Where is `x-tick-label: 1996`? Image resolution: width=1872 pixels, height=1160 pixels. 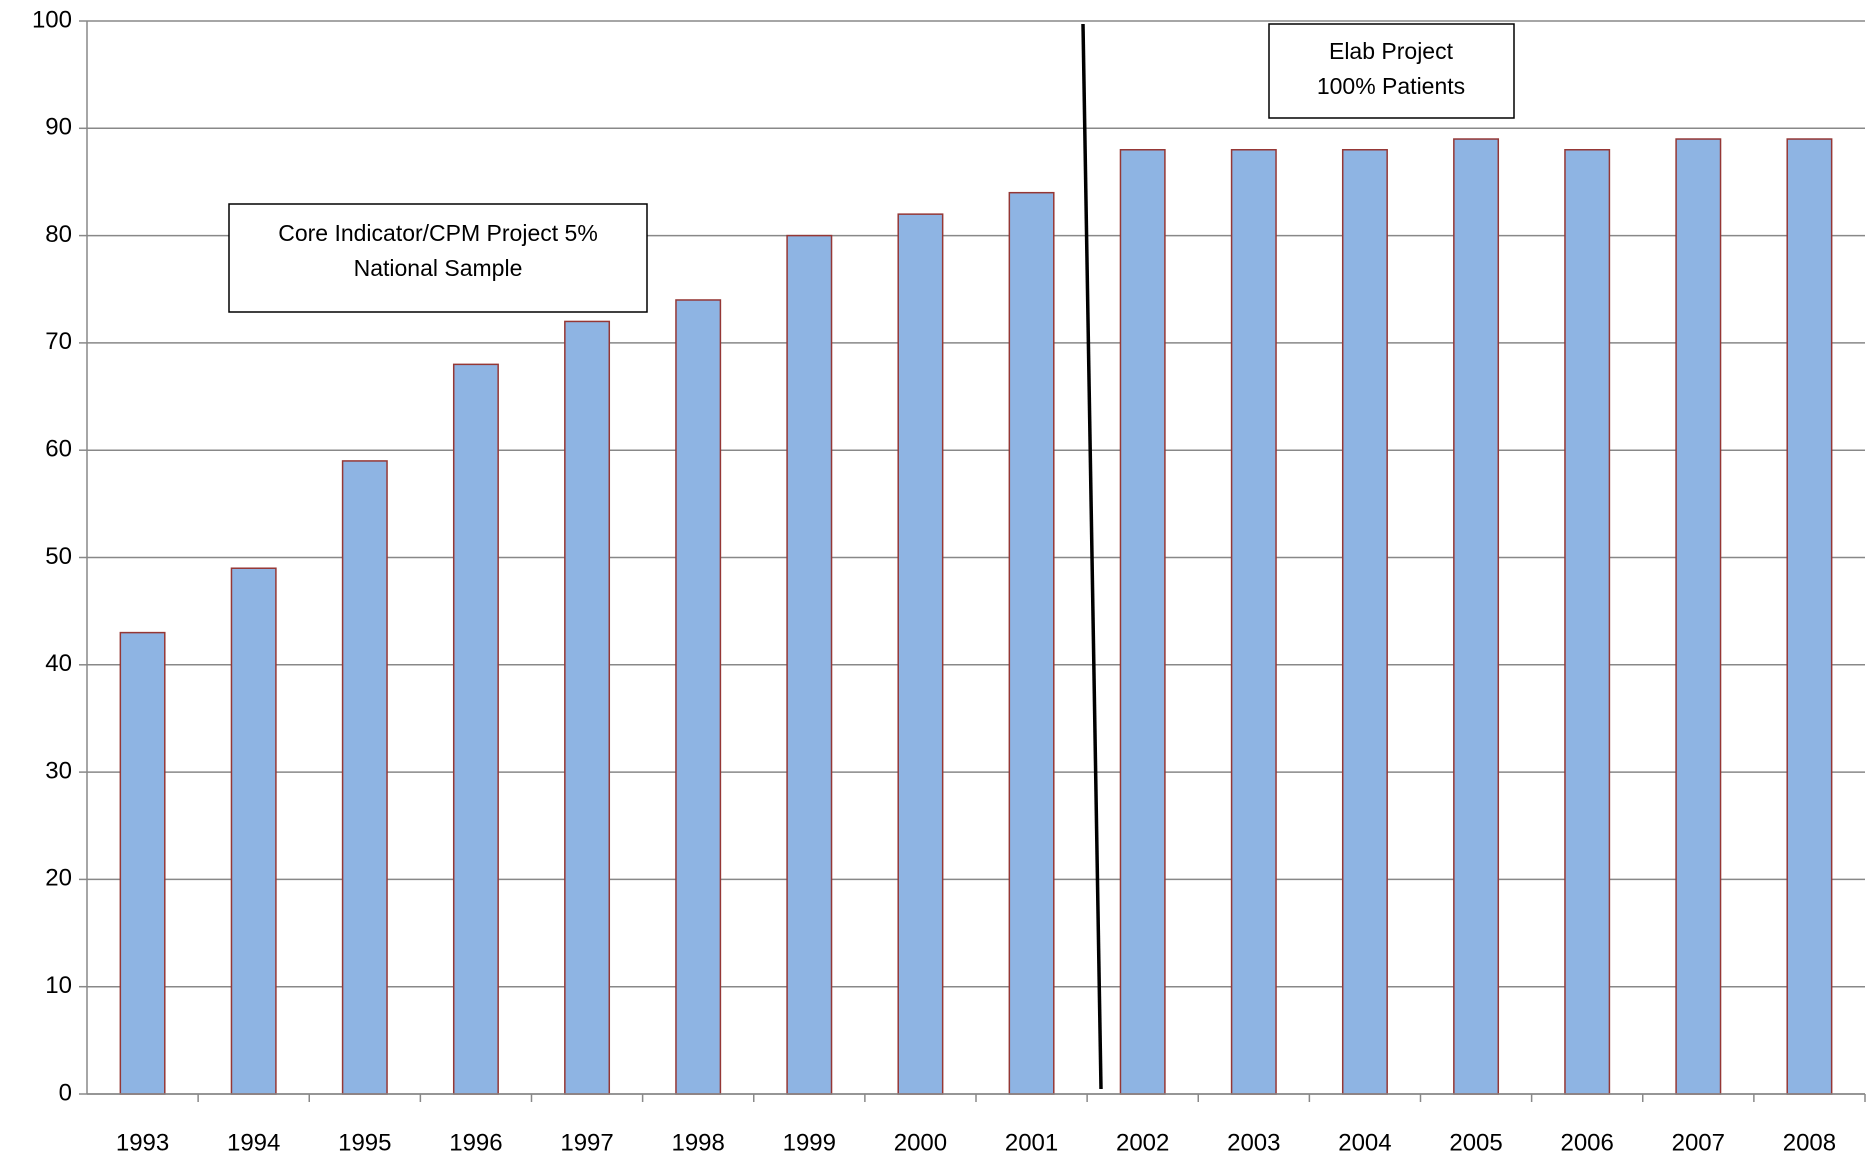 x-tick-label: 1996 is located at coordinates (475, 1142).